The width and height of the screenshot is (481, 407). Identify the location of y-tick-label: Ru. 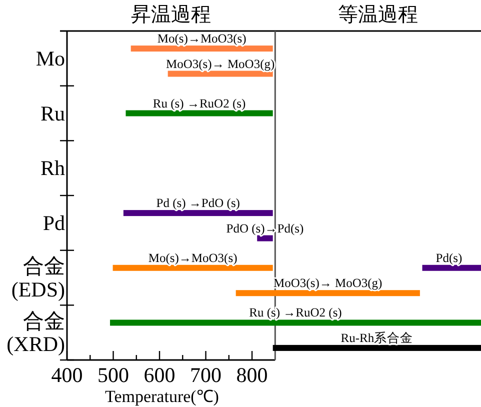
(53, 113).